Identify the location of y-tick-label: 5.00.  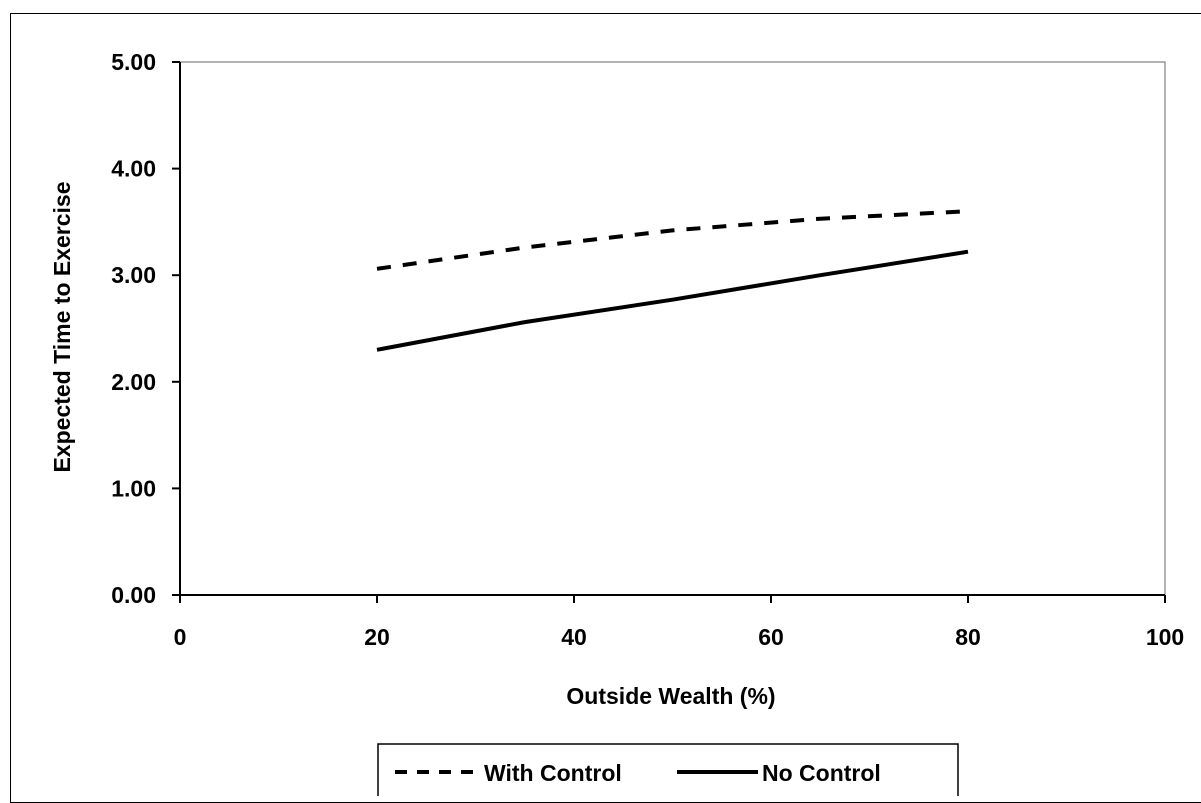
(133, 62).